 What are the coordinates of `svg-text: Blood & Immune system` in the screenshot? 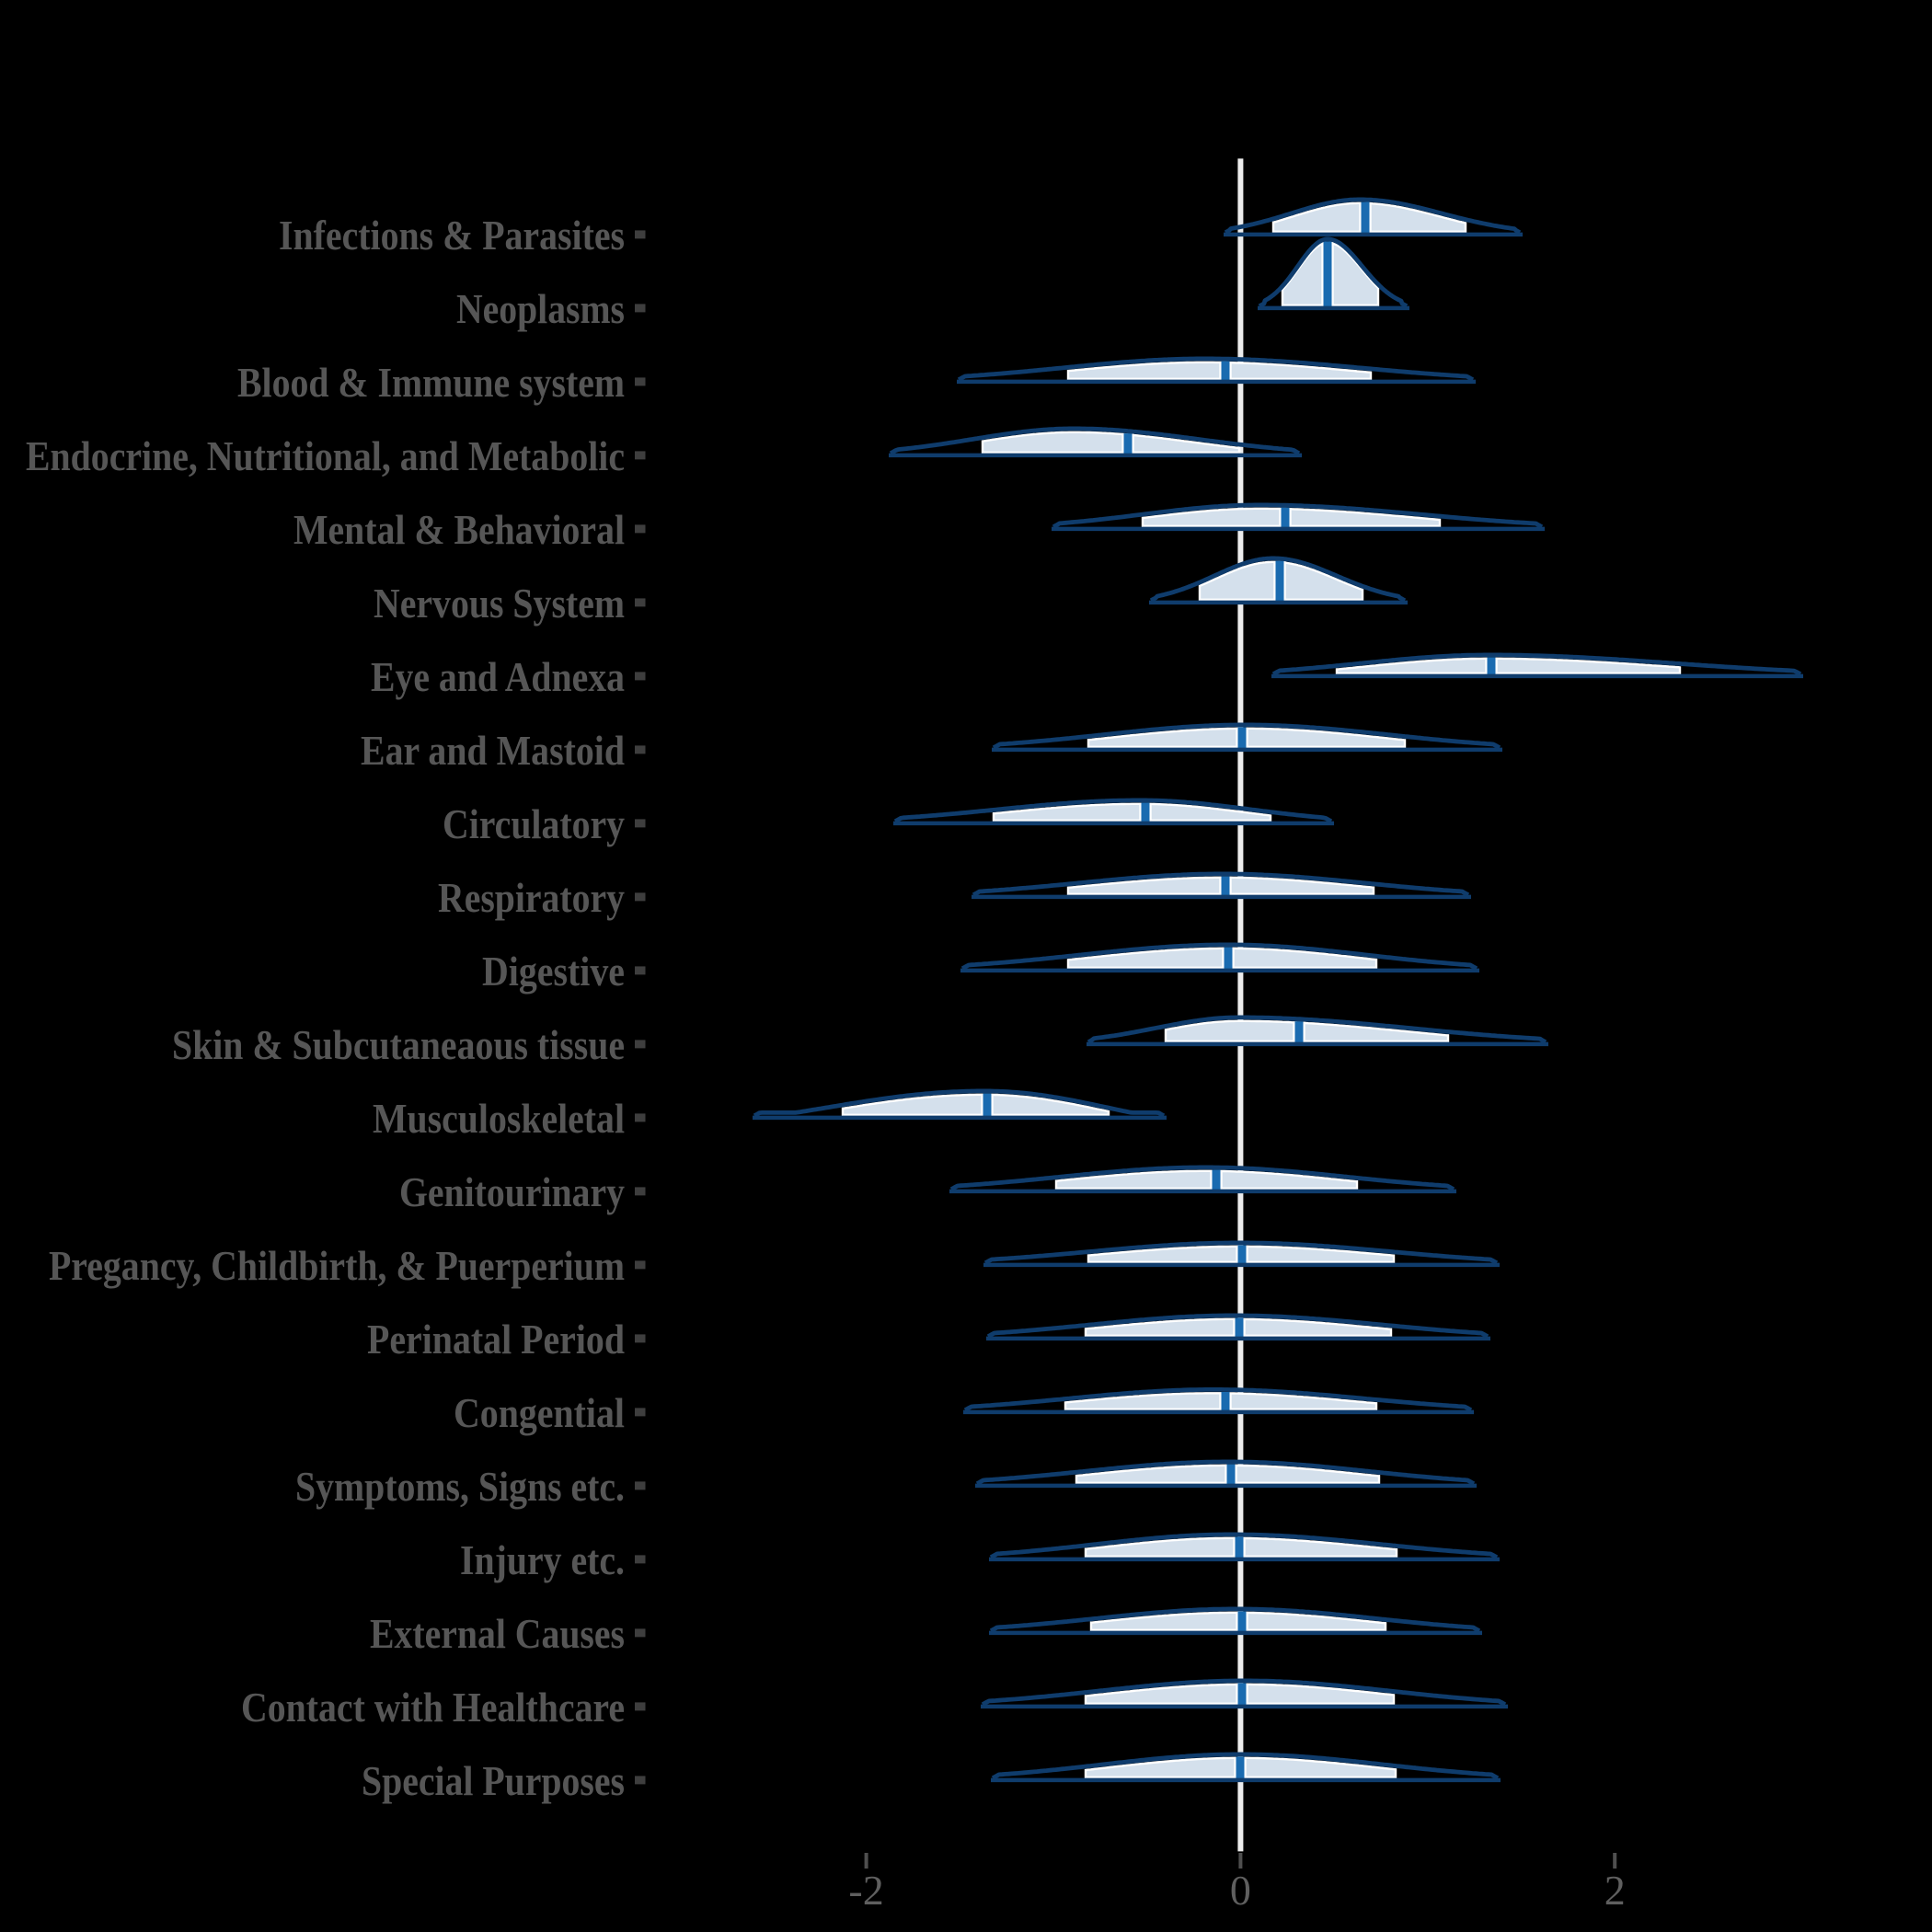 It's located at (431, 382).